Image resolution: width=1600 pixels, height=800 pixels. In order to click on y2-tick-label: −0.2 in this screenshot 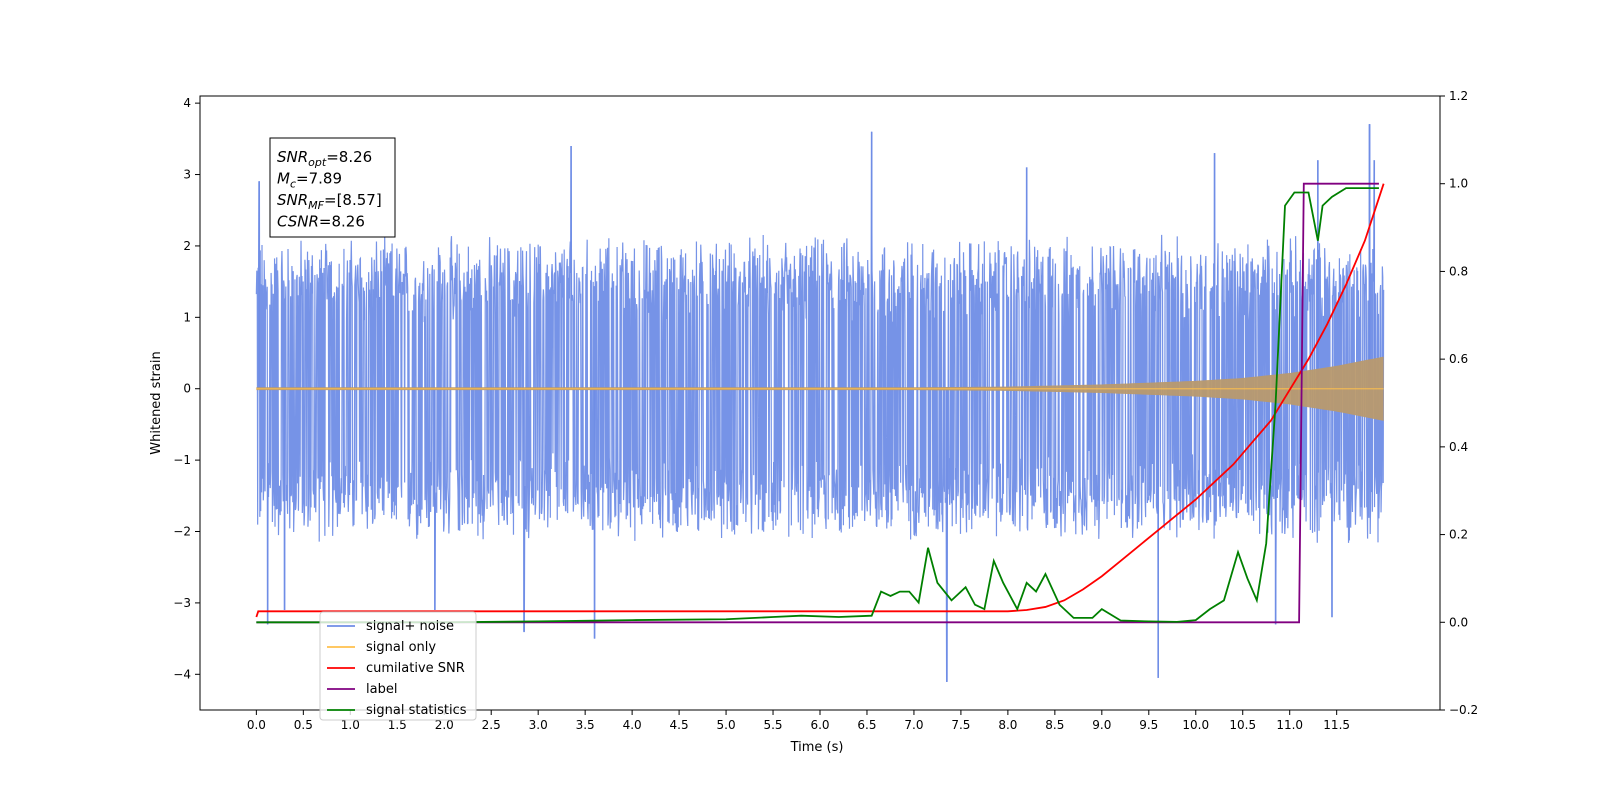, I will do `click(1463, 710)`.